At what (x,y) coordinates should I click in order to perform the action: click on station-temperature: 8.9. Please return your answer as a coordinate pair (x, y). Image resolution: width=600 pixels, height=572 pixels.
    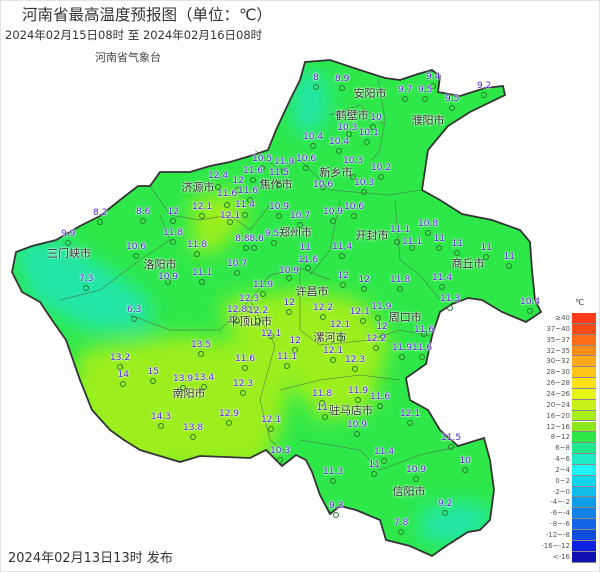
    Looking at the image, I should click on (342, 79).